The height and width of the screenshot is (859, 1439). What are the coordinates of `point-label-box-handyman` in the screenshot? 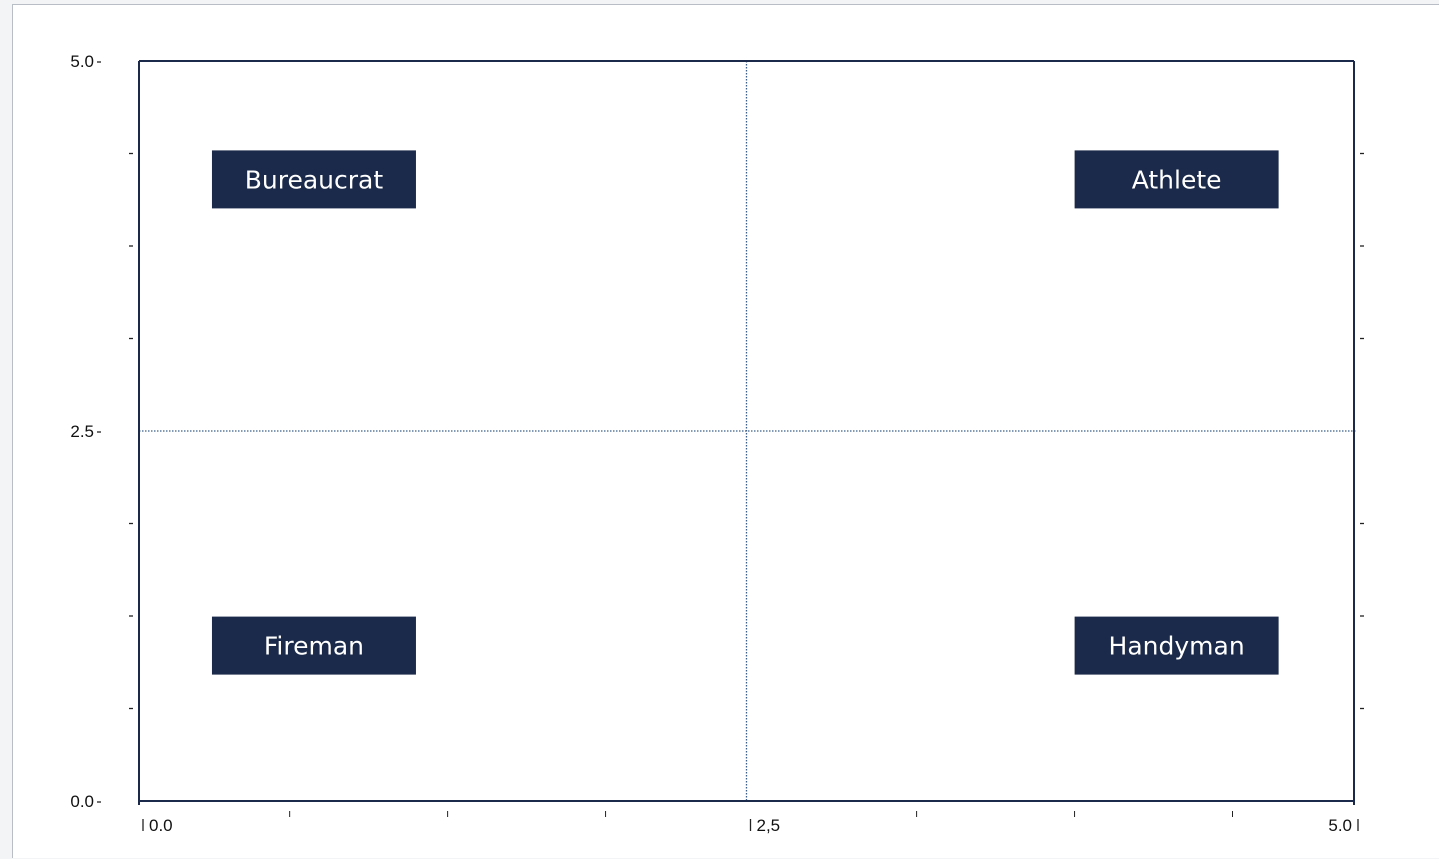 It's located at (1176, 645).